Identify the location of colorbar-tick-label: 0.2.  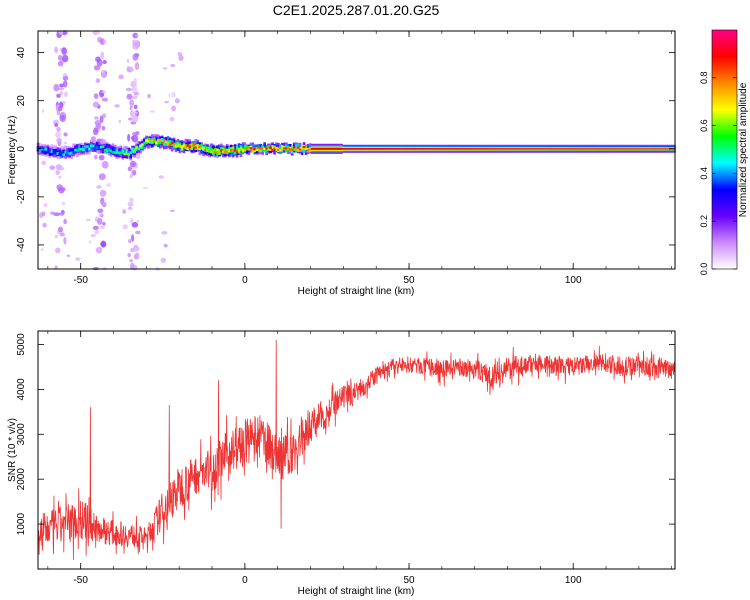
(704, 221).